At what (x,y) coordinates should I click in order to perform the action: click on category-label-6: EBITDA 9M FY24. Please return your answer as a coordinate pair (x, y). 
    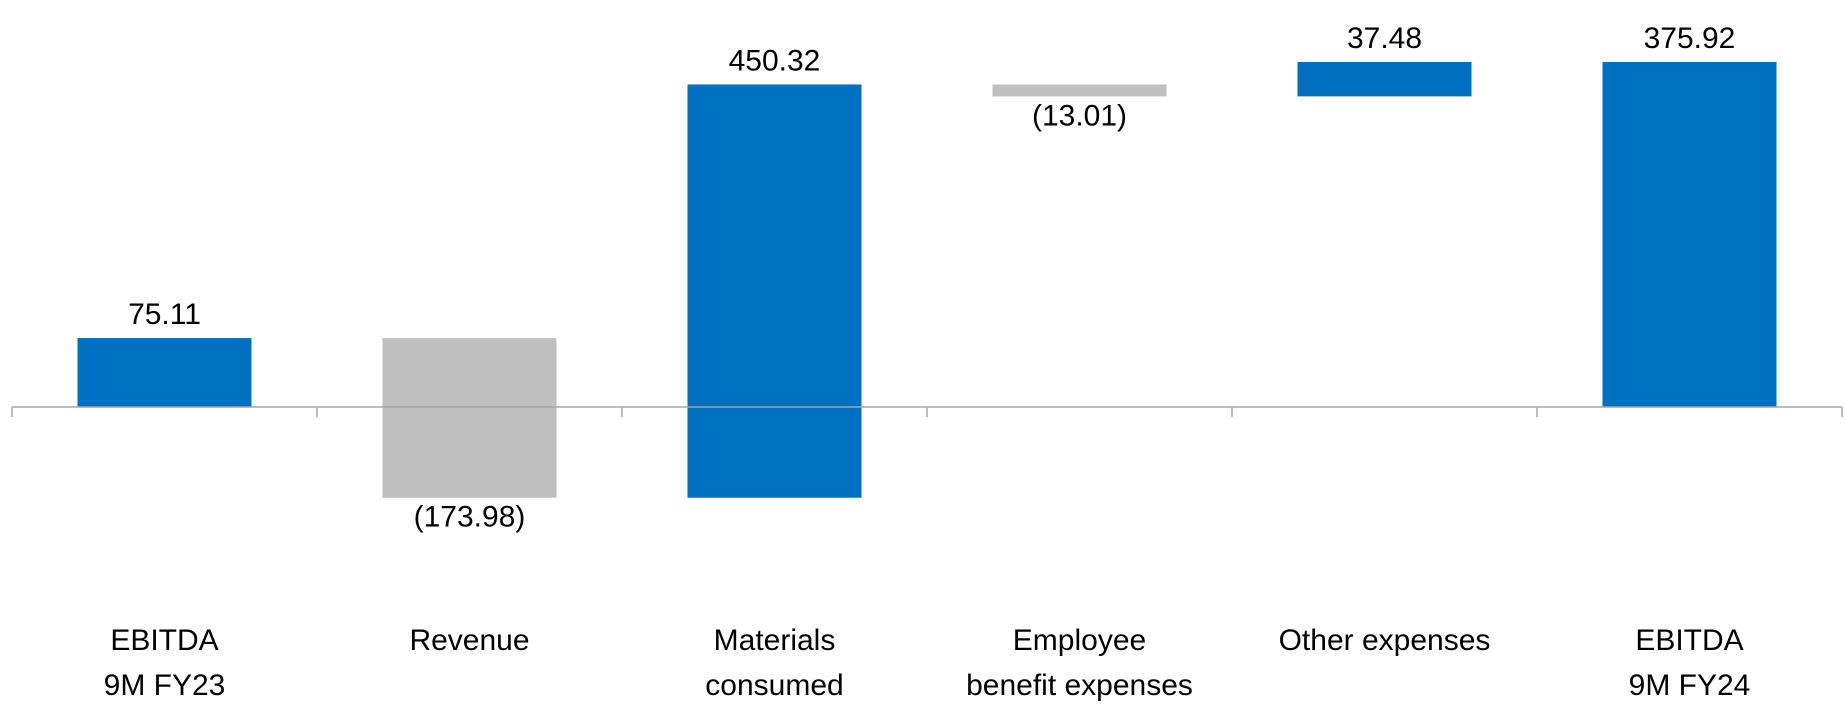
    Looking at the image, I should click on (1690, 663).